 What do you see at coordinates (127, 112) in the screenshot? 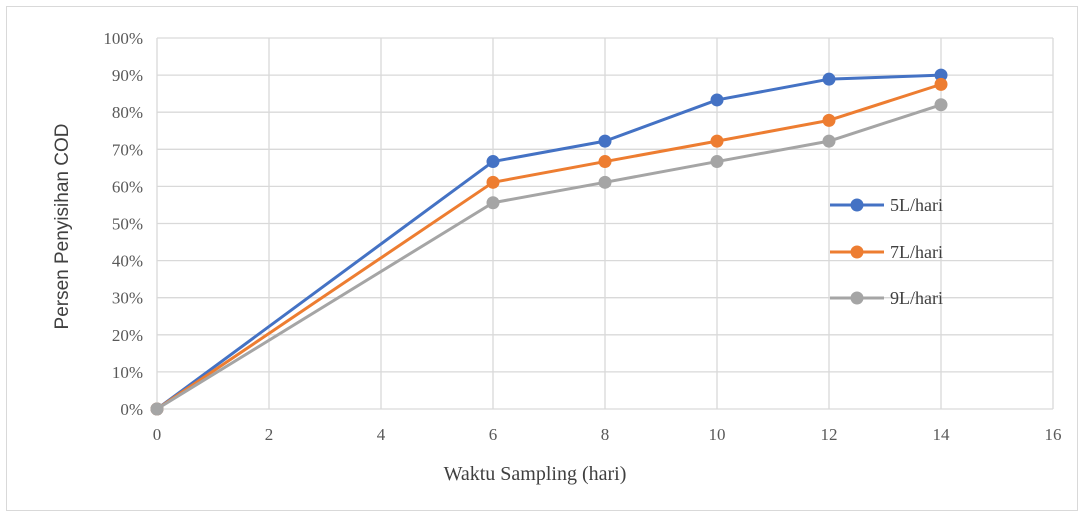
I see `y-tick-label: 80%` at bounding box center [127, 112].